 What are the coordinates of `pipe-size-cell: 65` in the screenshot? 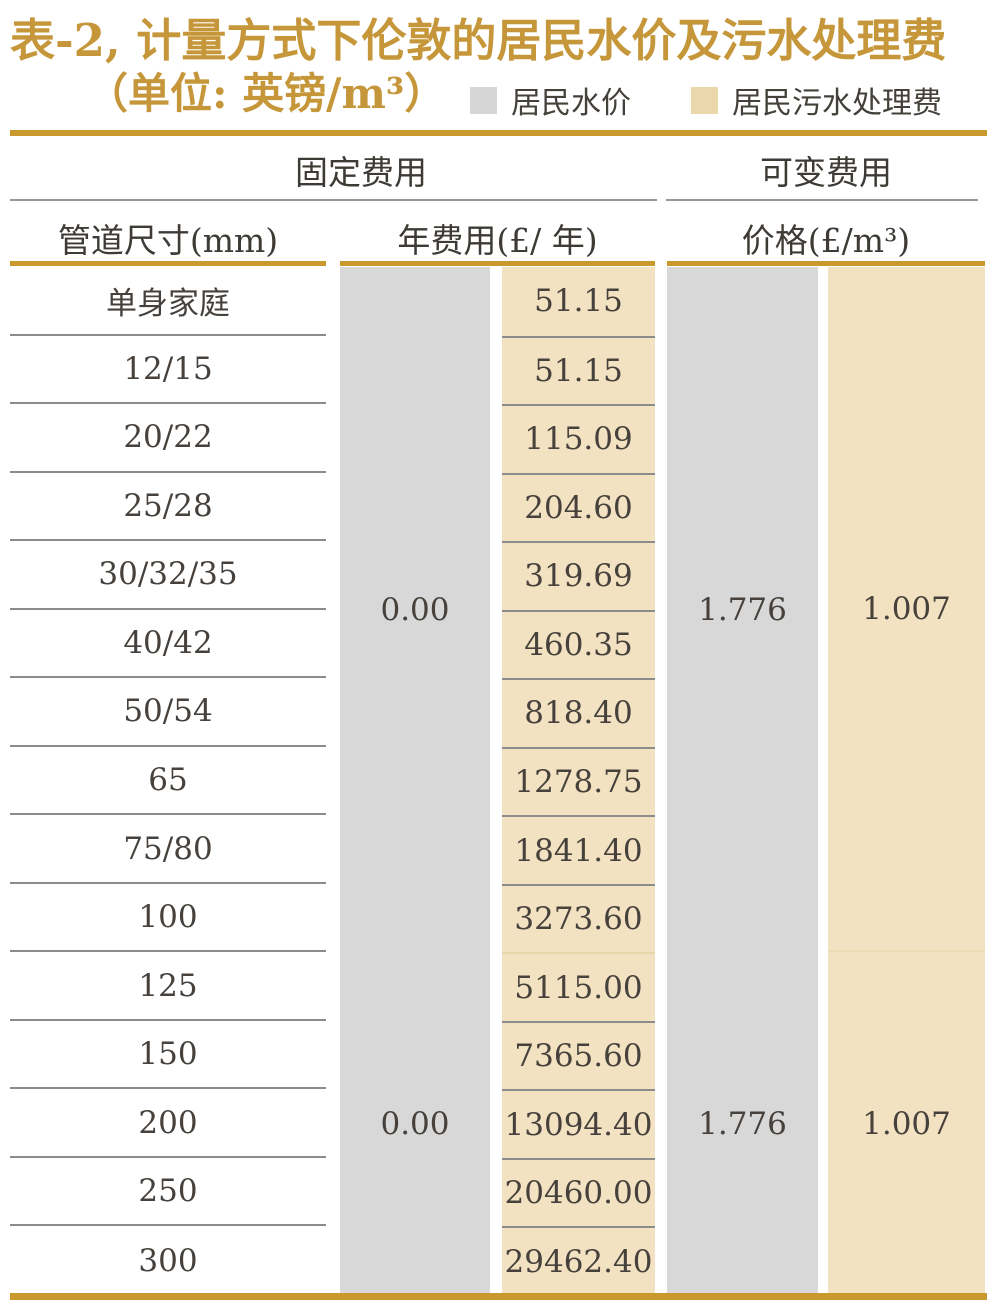 It's located at (168, 781).